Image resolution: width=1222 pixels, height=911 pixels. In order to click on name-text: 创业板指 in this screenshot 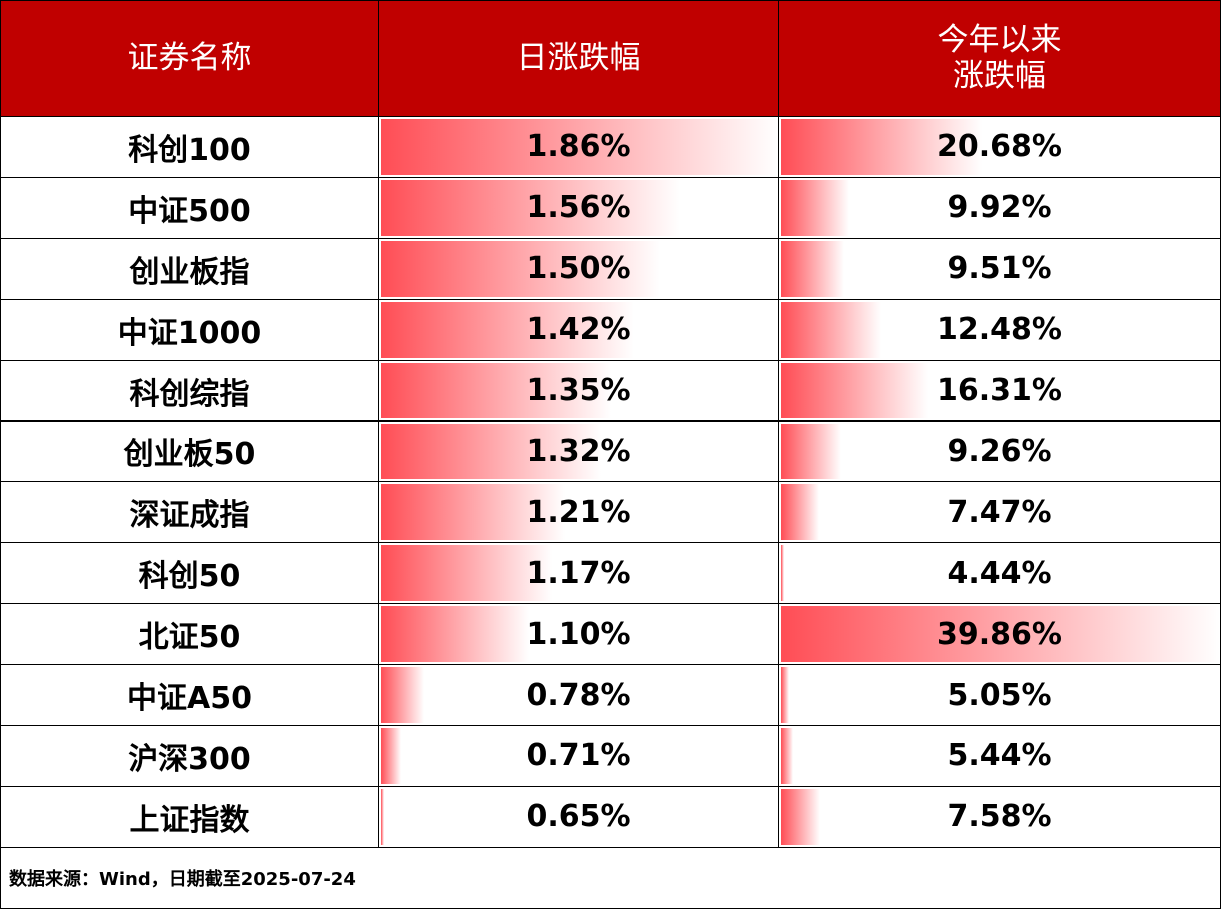, I will do `click(189, 272)`.